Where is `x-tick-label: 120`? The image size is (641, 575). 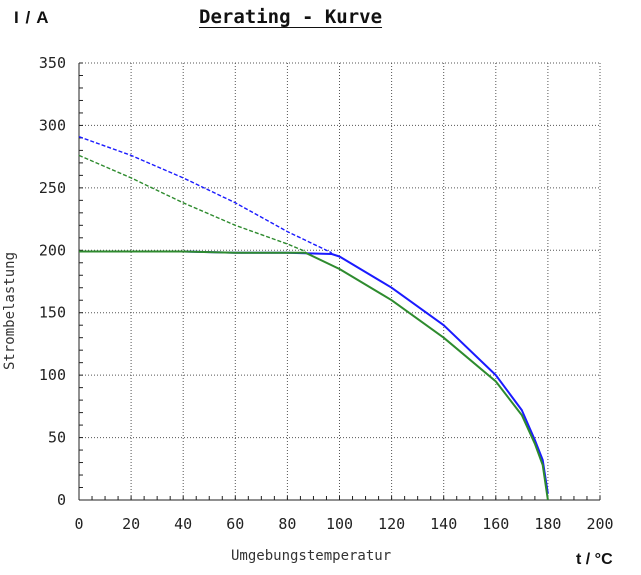
x-tick-label: 120 is located at coordinates (391, 524).